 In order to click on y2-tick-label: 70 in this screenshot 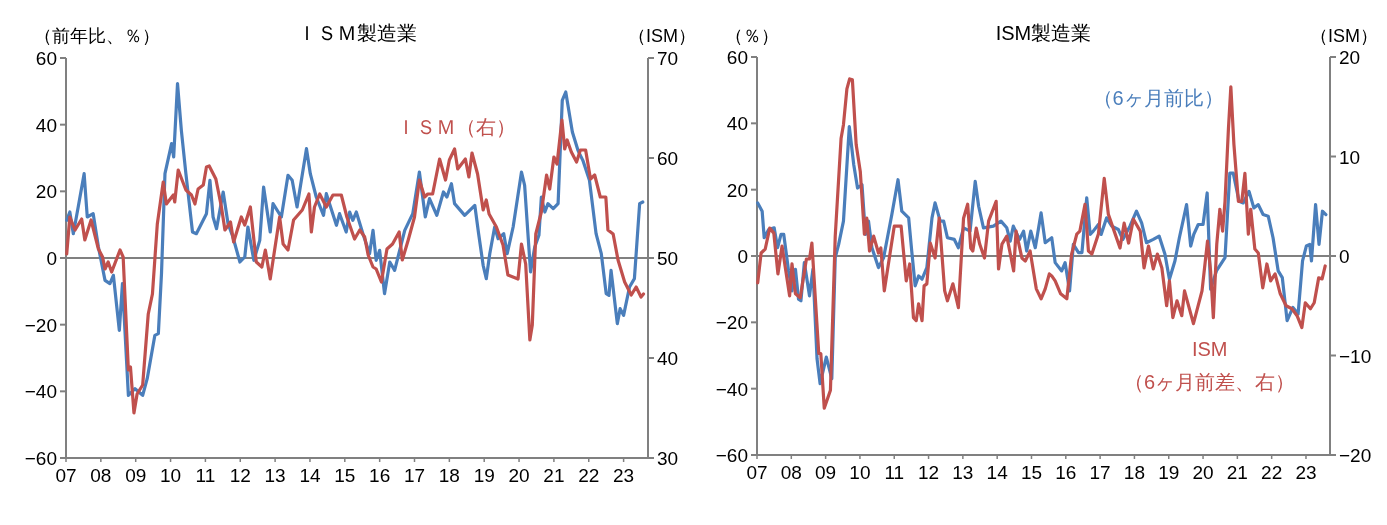, I will do `click(668, 58)`.